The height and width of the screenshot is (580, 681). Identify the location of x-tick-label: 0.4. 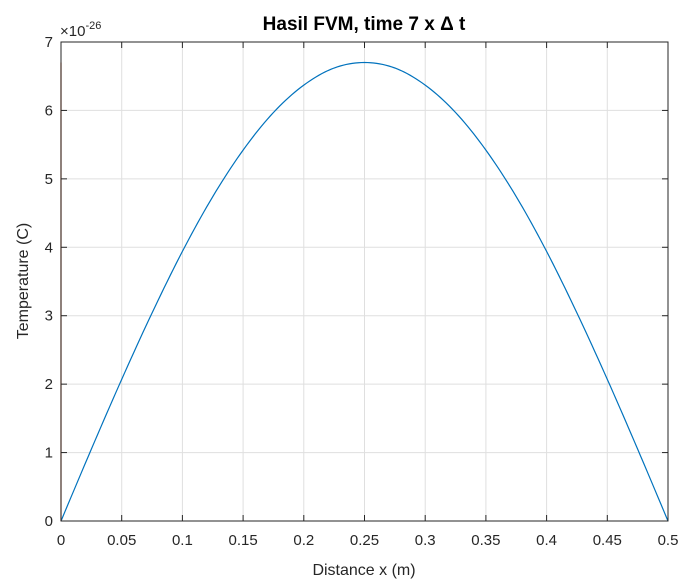
(546, 540).